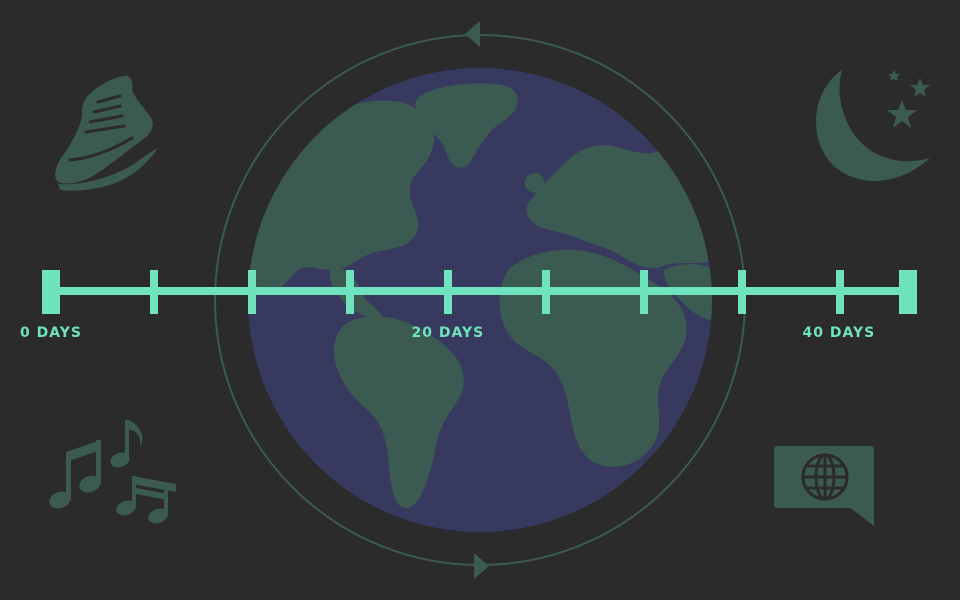  What do you see at coordinates (481, 566) in the screenshot?
I see `orbit-arrow-bottom-icon` at bounding box center [481, 566].